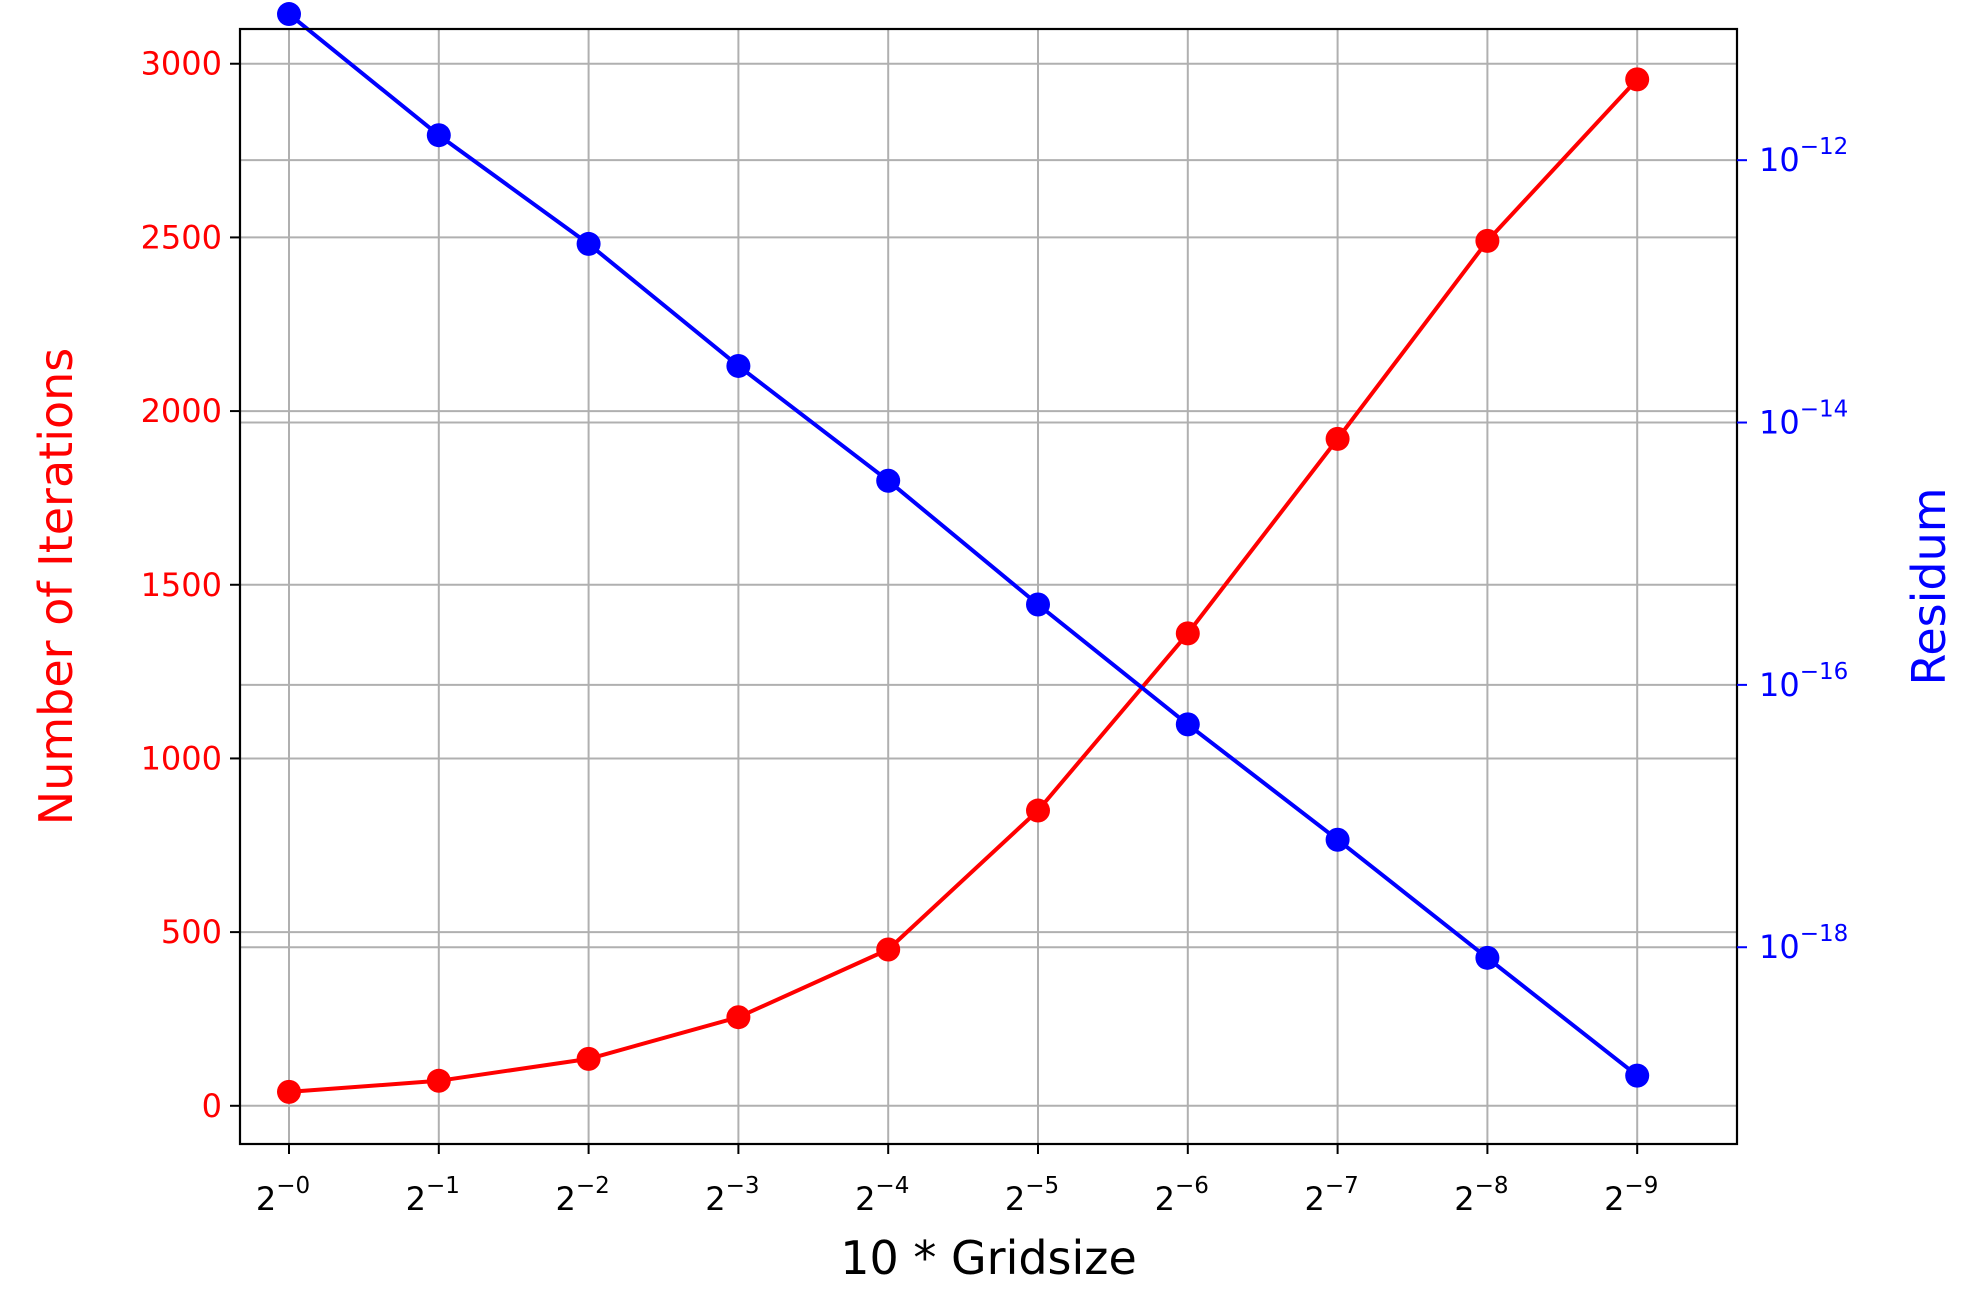 The height and width of the screenshot is (1314, 1974). What do you see at coordinates (181, 758) in the screenshot?
I see `left-y-tick-label: 1000` at bounding box center [181, 758].